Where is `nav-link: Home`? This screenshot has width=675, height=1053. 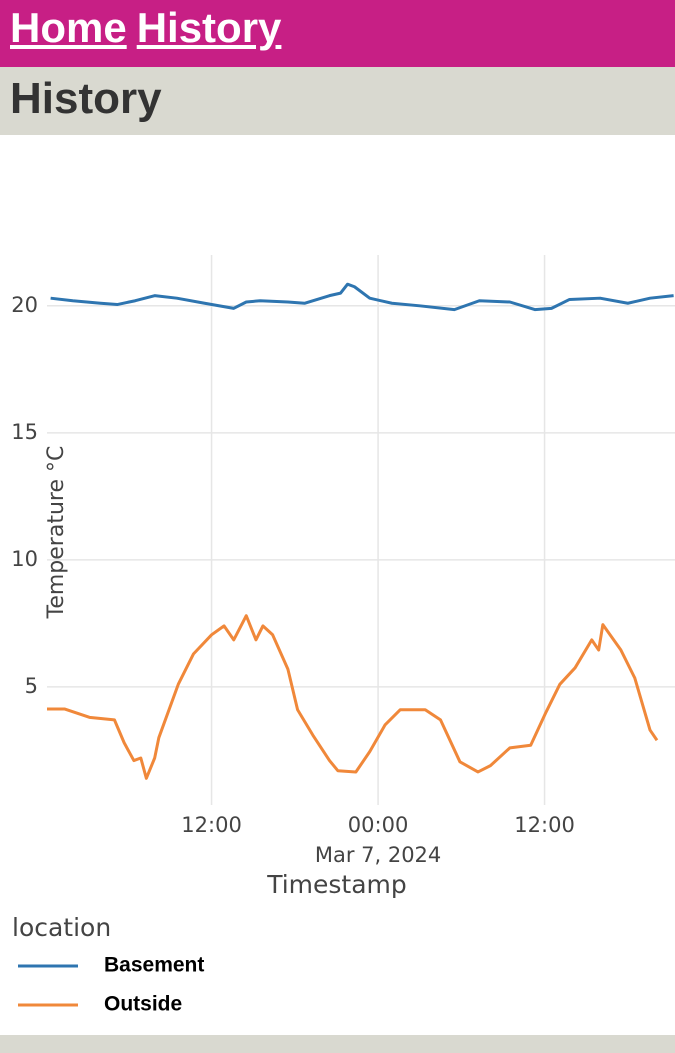
nav-link: Home is located at coordinates (68, 27).